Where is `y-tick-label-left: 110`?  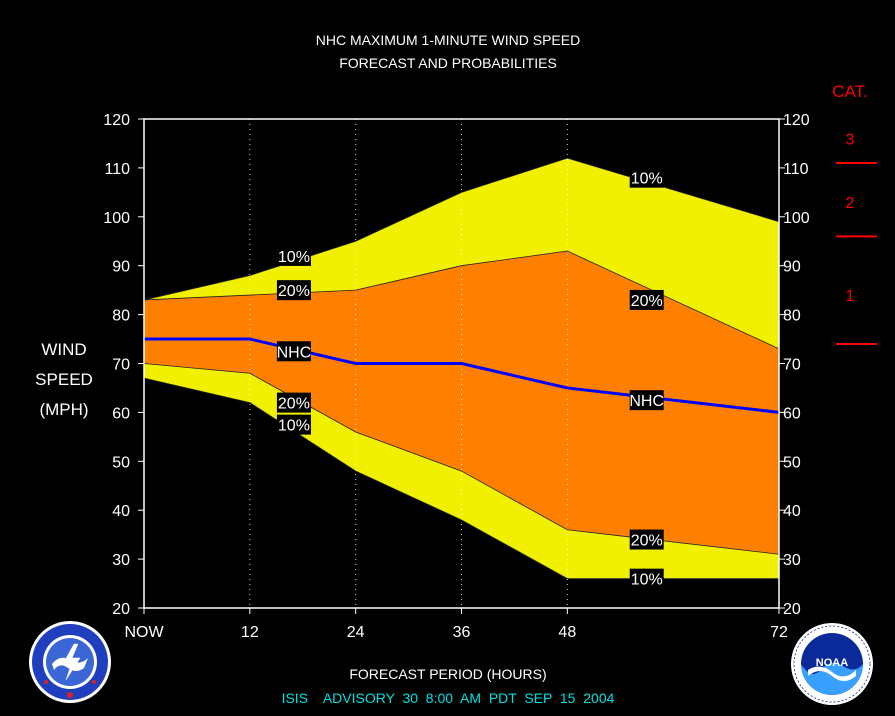
y-tick-label-left: 110 is located at coordinates (117, 169).